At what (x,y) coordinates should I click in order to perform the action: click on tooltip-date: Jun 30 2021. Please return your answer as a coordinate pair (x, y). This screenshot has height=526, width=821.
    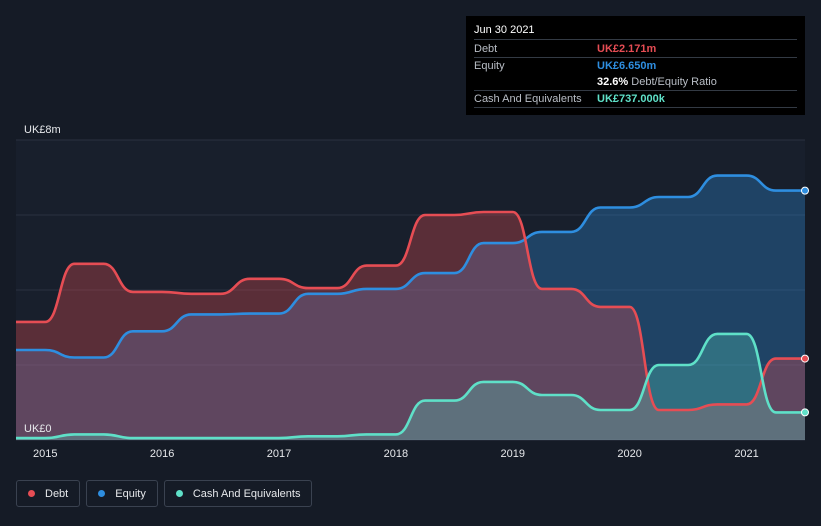
    Looking at the image, I should click on (635, 31).